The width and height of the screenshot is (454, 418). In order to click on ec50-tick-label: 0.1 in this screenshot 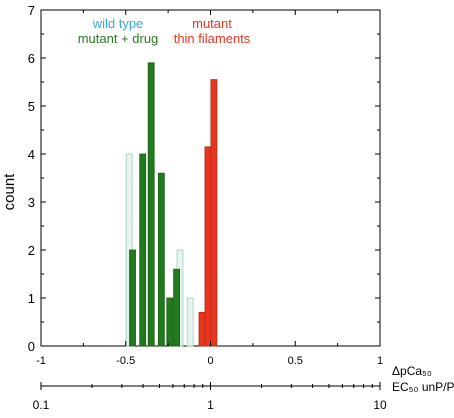, I will do `click(41, 405)`.